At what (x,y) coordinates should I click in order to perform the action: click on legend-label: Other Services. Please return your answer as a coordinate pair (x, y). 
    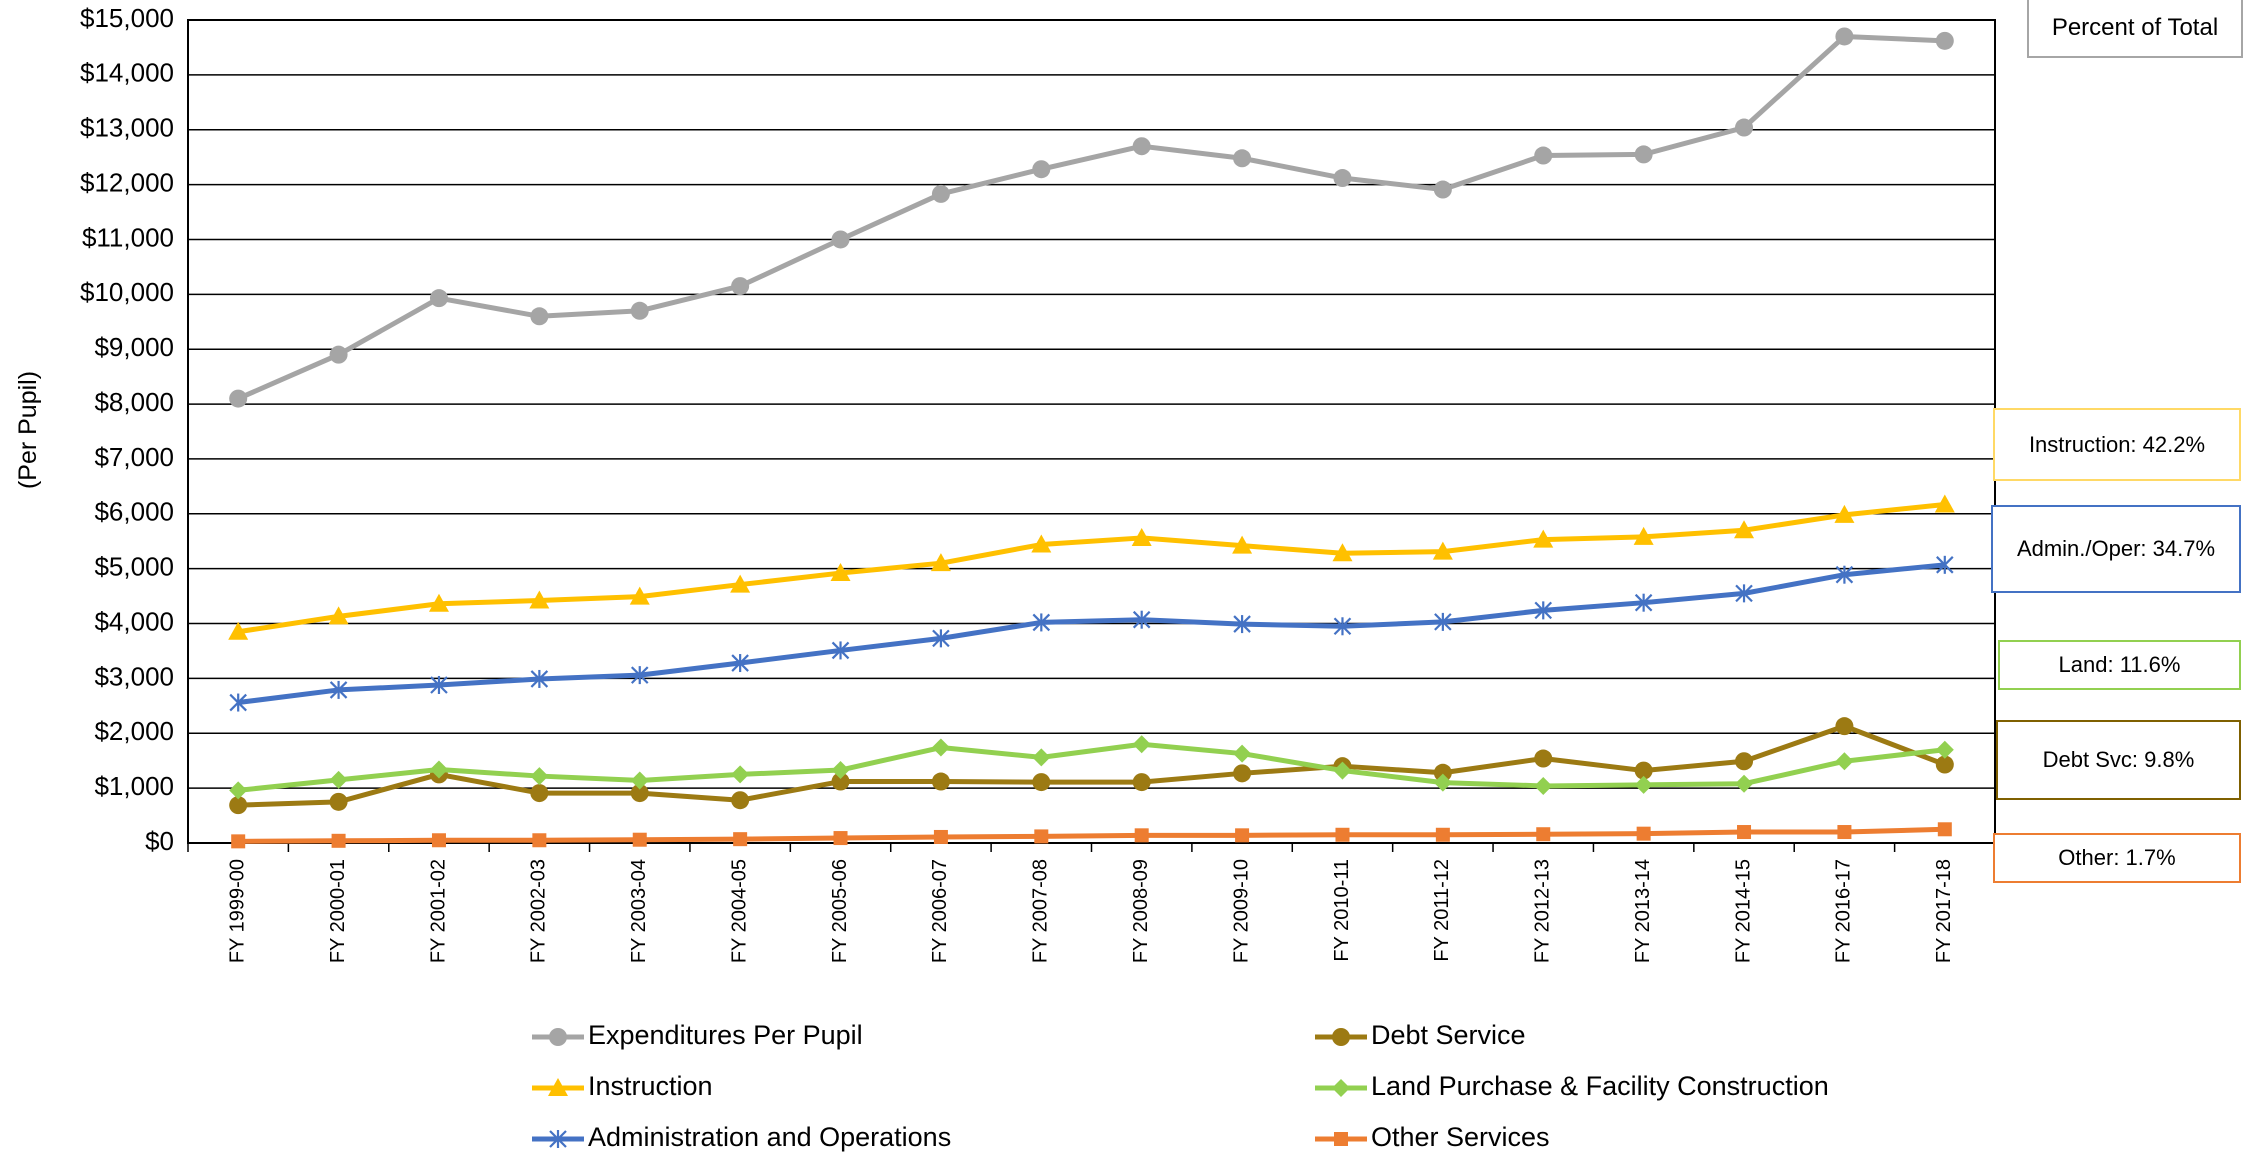
    Looking at the image, I should click on (1460, 1137).